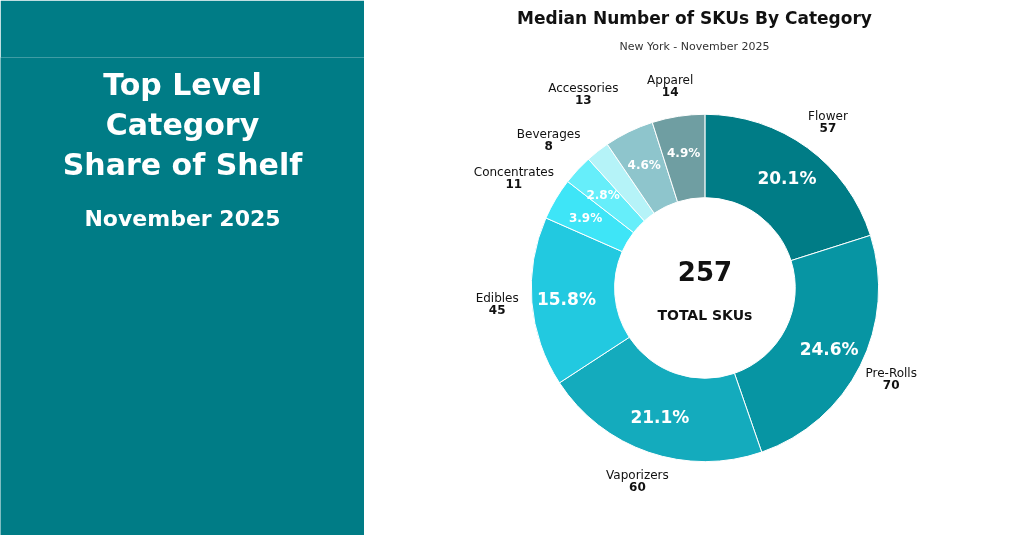 The width and height of the screenshot is (1024, 535). I want to click on text: Top Level, so click(182, 84).